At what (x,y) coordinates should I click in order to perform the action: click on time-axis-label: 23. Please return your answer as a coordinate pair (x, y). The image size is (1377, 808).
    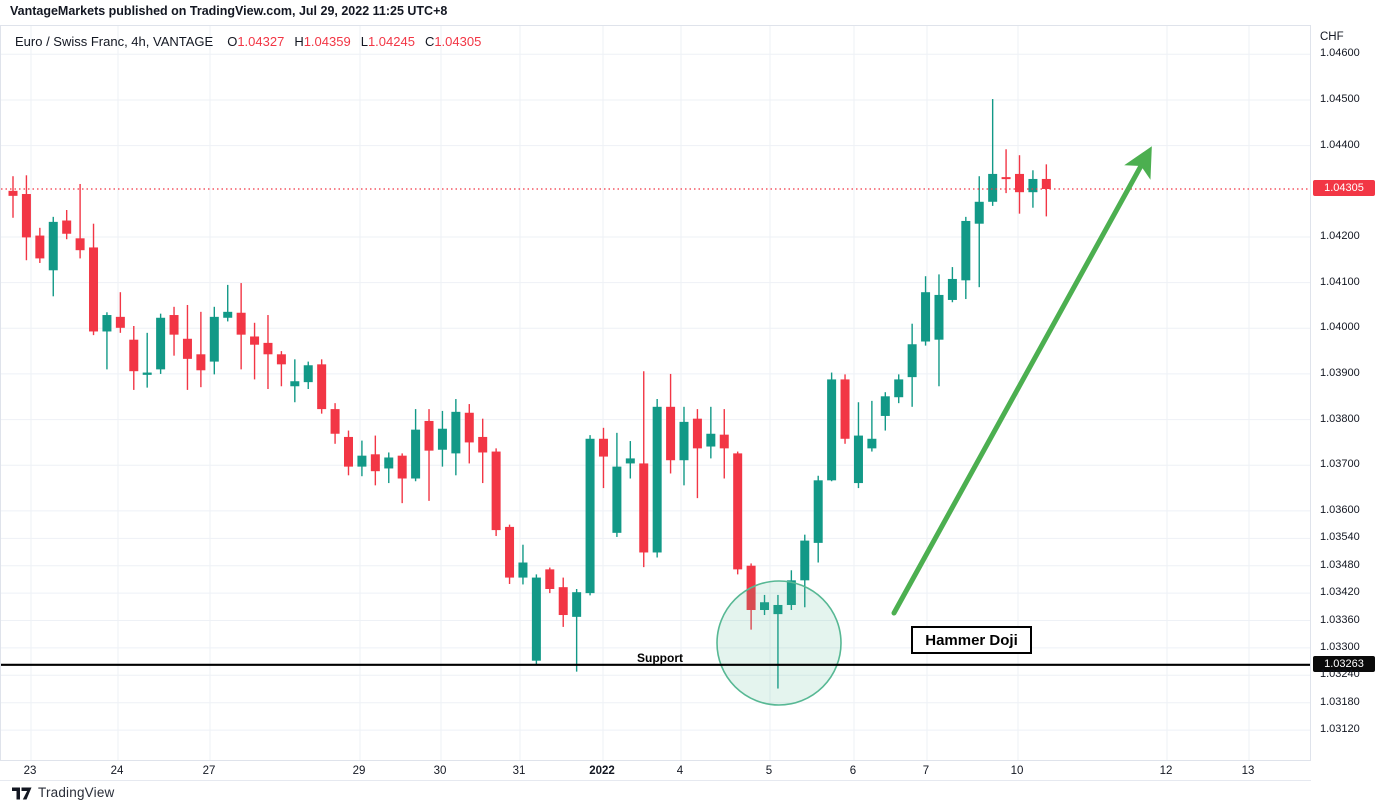
    Looking at the image, I should click on (30, 771).